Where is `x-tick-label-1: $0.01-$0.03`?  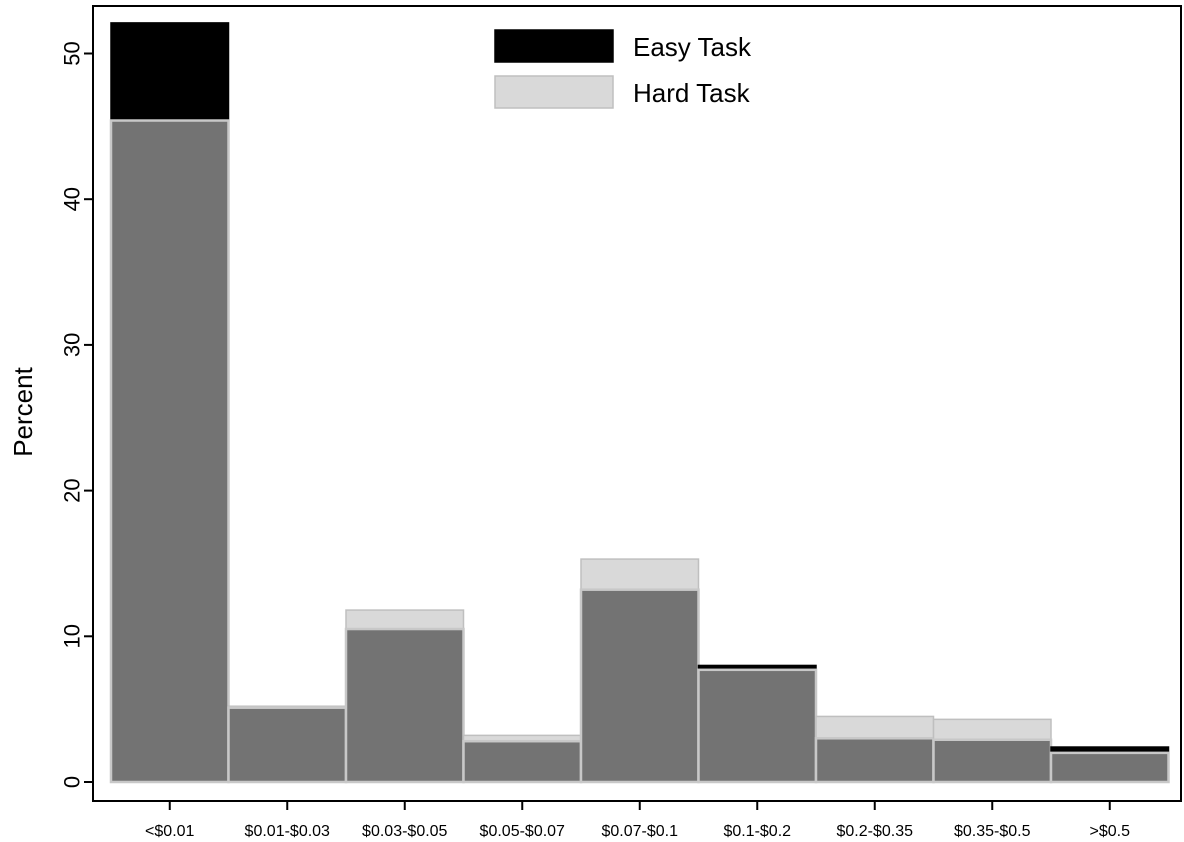
x-tick-label-1: $0.01-$0.03 is located at coordinates (288, 831).